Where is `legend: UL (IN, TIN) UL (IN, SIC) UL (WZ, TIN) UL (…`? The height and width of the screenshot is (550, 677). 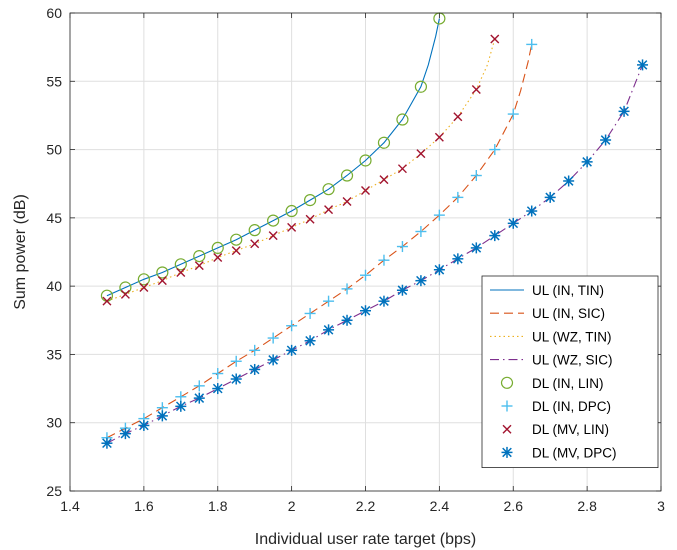 legend: UL (IN, TIN) UL (IN, SIC) UL (WZ, TIN) UL (… is located at coordinates (570, 372).